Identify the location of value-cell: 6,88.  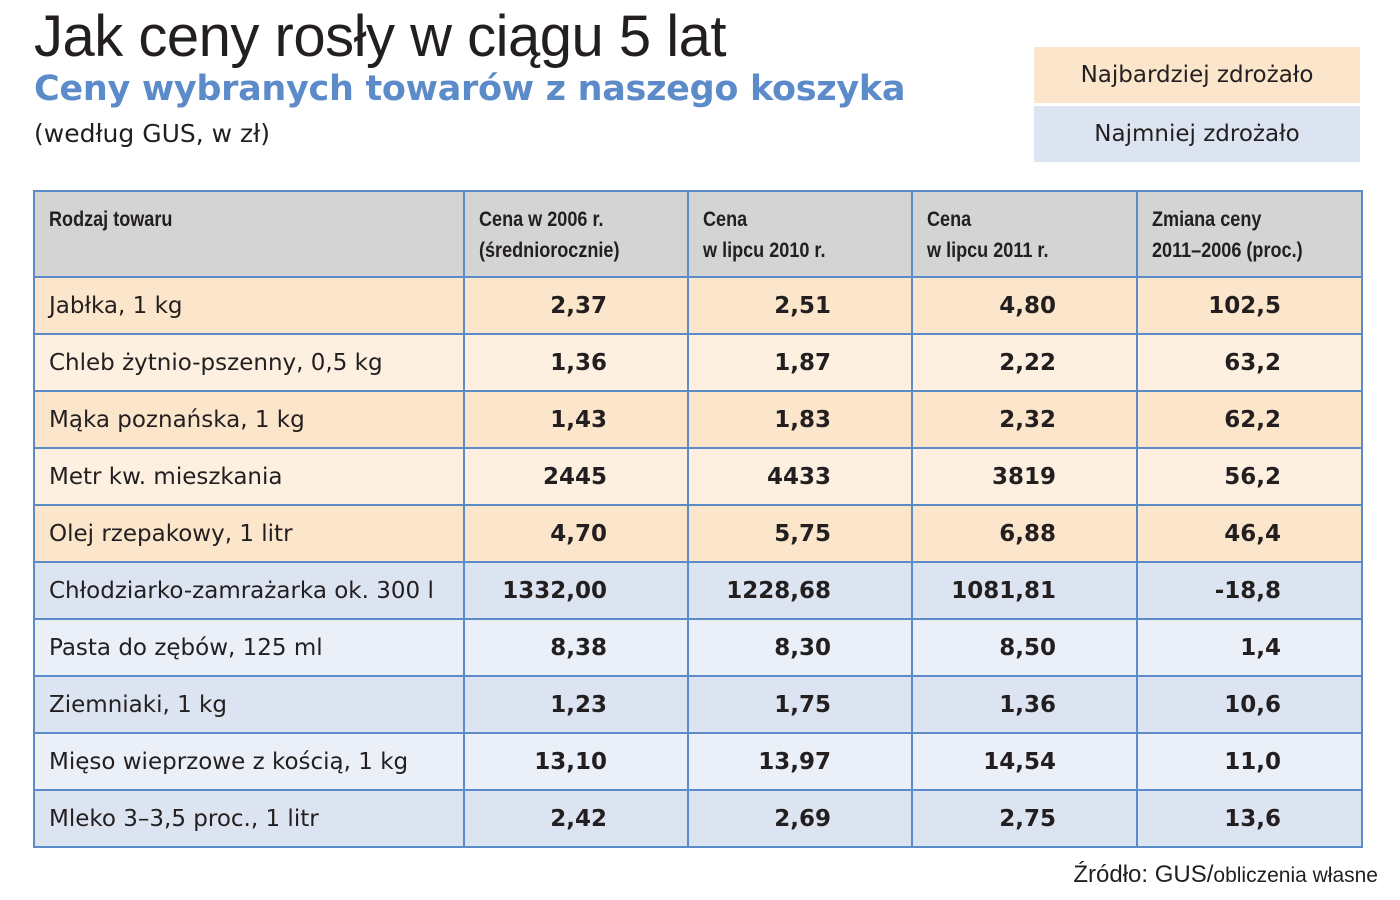
(1024, 533).